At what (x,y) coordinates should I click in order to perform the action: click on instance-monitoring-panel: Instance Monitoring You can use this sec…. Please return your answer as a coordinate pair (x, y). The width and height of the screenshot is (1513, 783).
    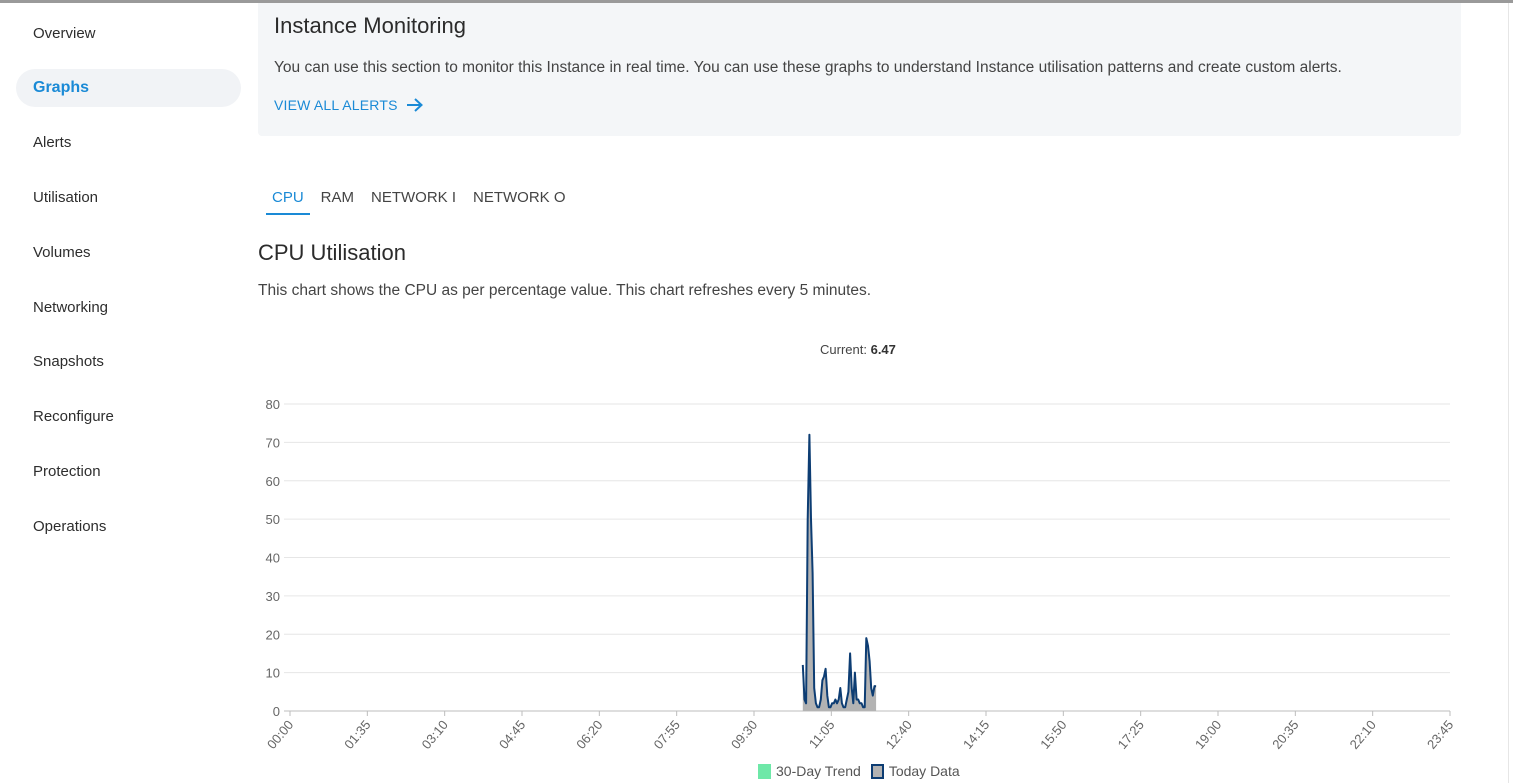
    Looking at the image, I should click on (859, 69).